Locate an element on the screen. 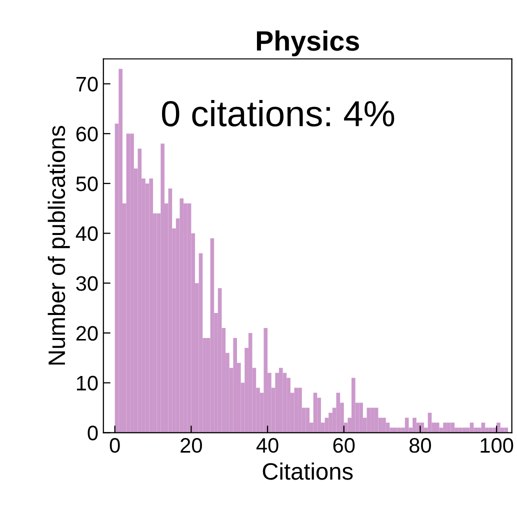 The image size is (517, 512). y-tick-label: 0 is located at coordinates (93, 433).